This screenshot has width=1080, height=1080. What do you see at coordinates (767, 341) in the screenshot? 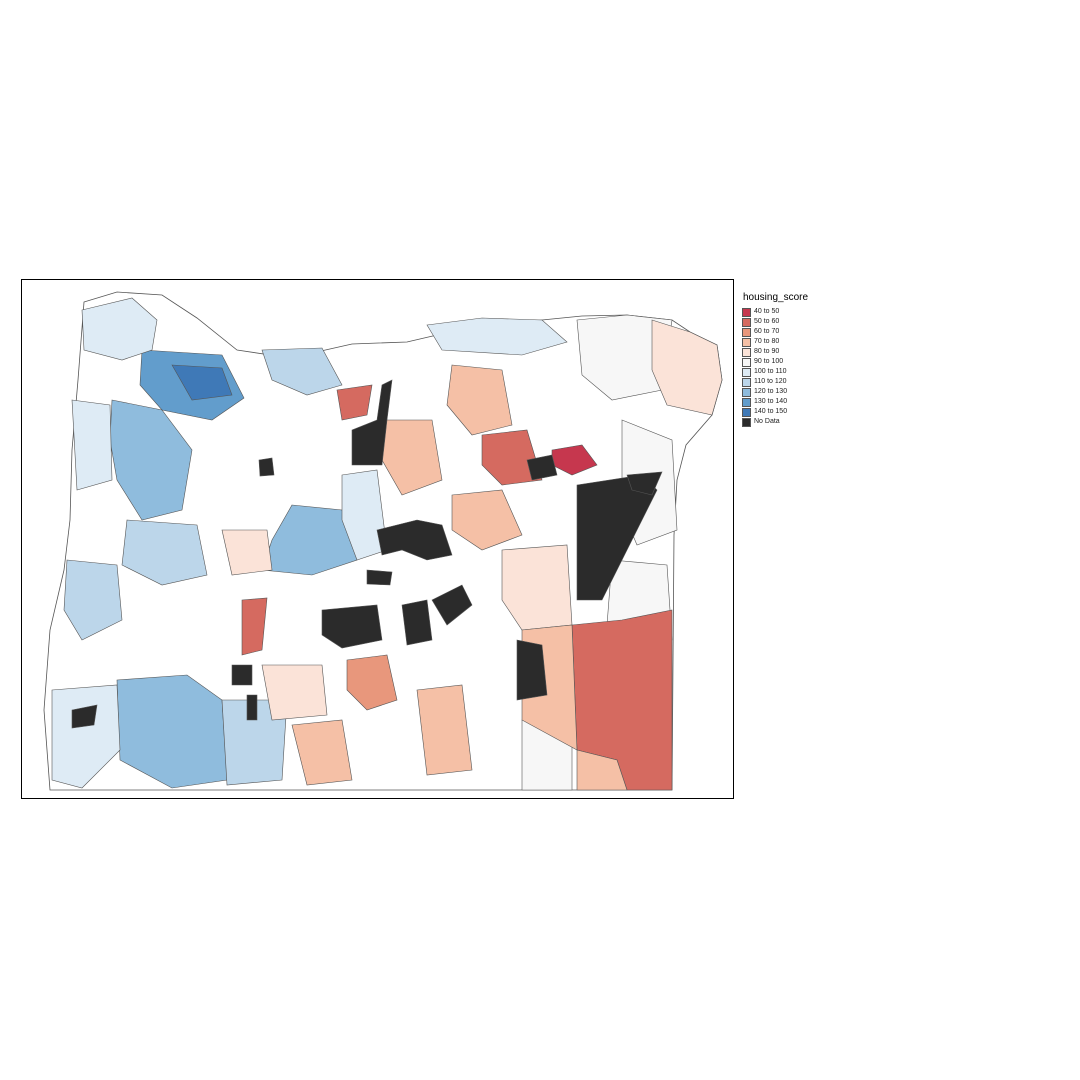
I see `legend-label: 70 to 80` at bounding box center [767, 341].